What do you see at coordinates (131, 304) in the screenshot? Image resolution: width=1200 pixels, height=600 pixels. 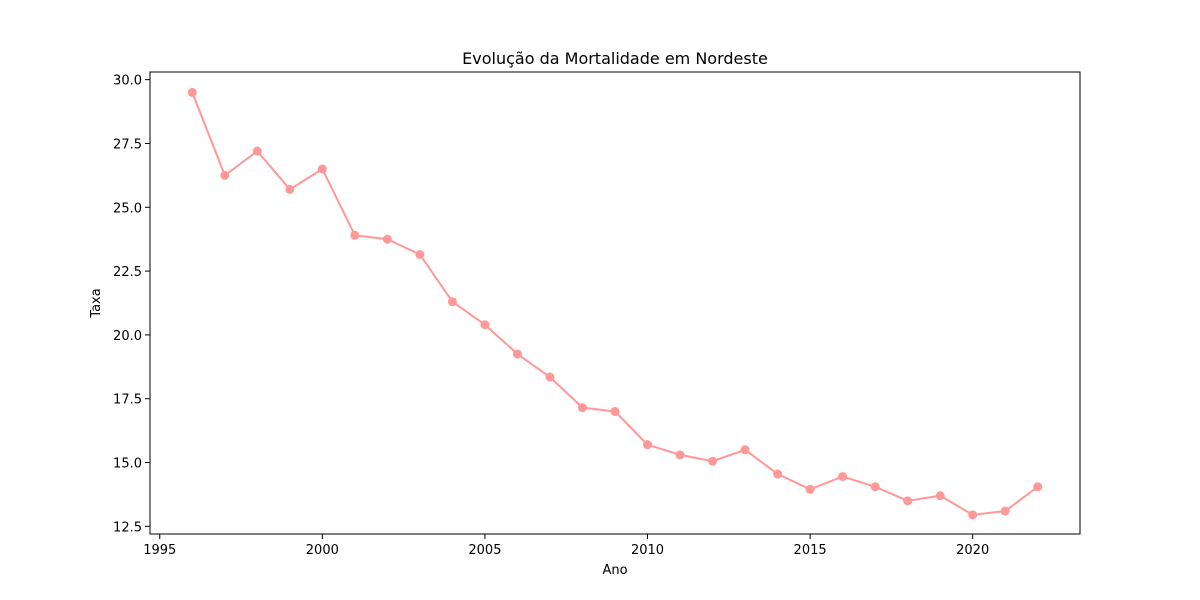 I see `y-axis: 12.5 15.0 17.5 20.0 22.5 25.0 27.5 30.0` at bounding box center [131, 304].